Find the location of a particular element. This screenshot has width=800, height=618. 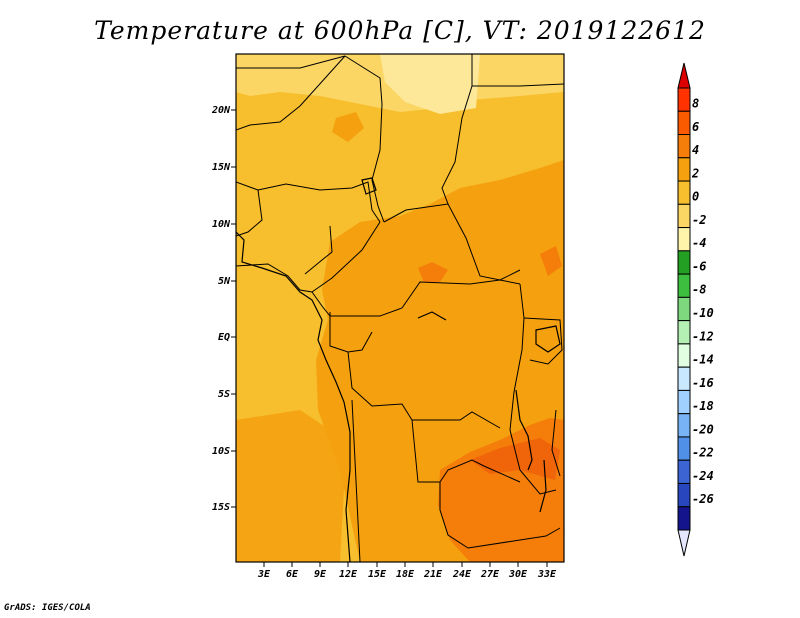

lon-label-15e: 15E is located at coordinates (377, 574).